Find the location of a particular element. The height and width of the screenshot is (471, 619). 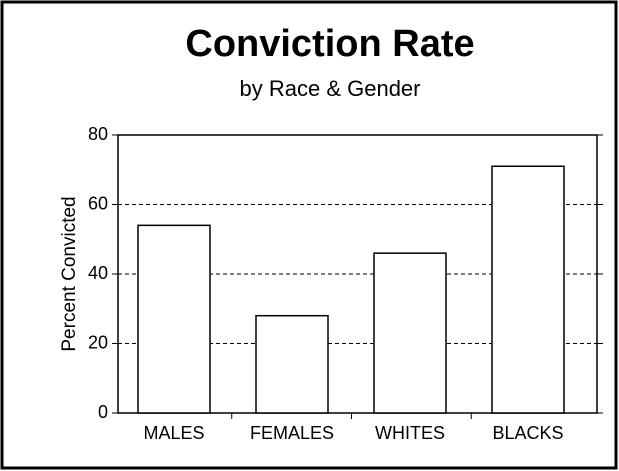

y-tick-label: 40 is located at coordinates (98, 273).